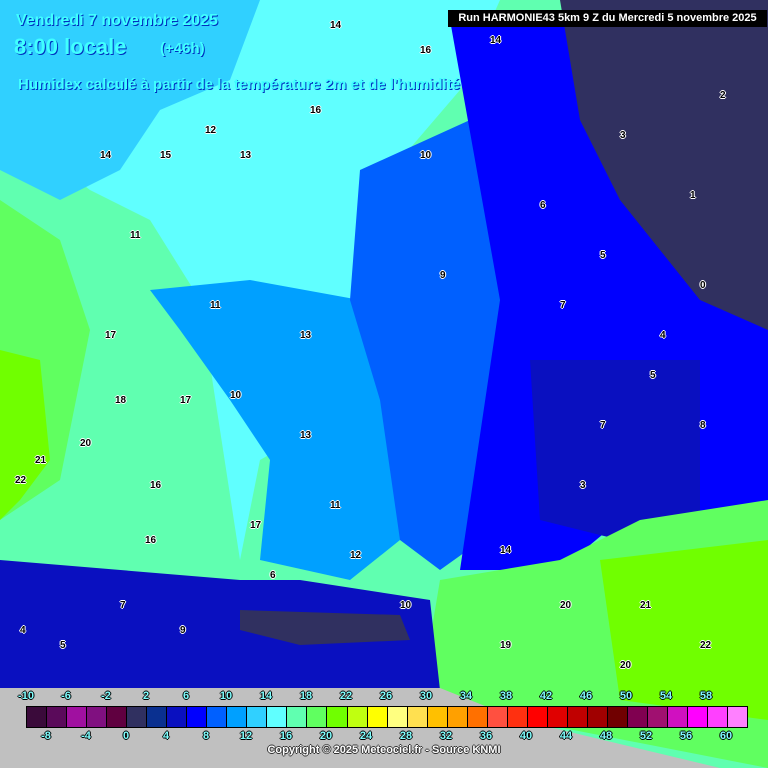  I want to click on map-value-label: 21, so click(41, 460).